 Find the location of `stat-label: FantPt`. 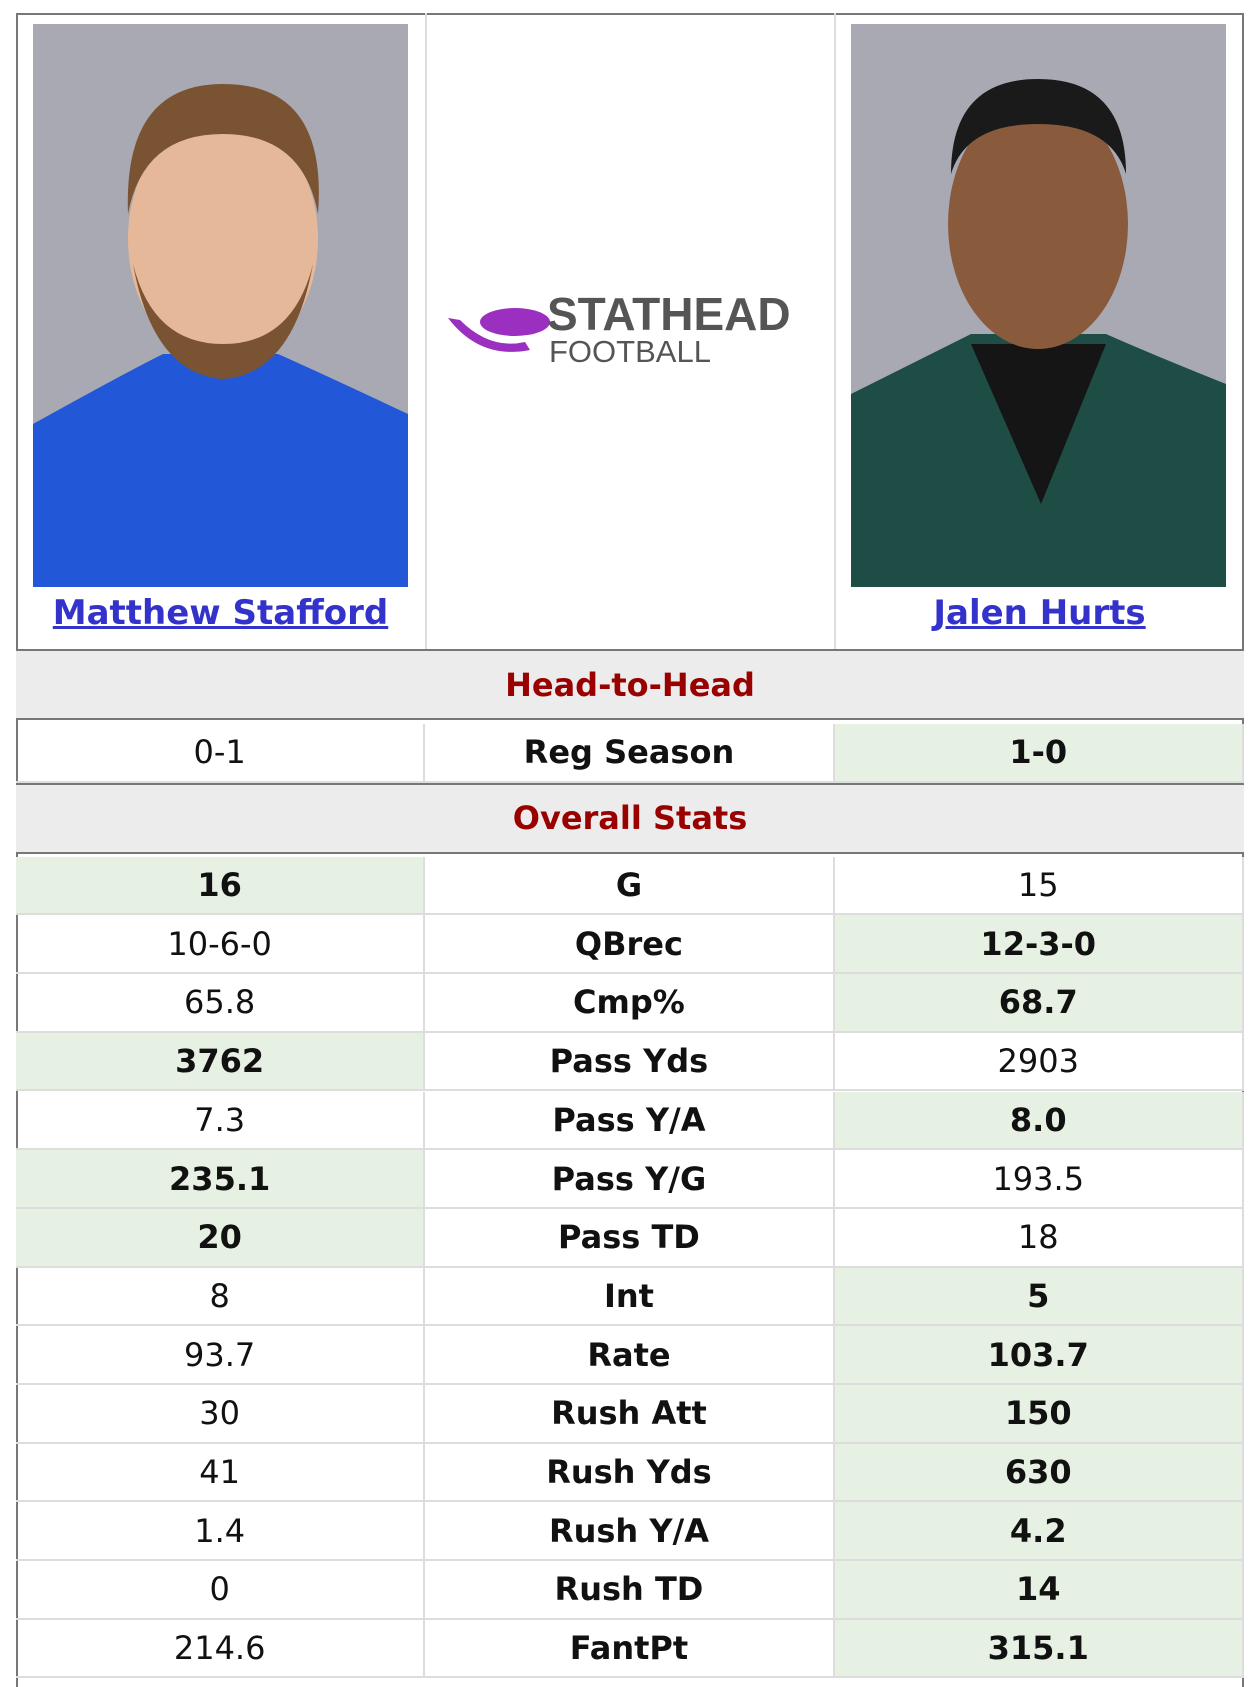

stat-label: FantPt is located at coordinates (630, 1649).